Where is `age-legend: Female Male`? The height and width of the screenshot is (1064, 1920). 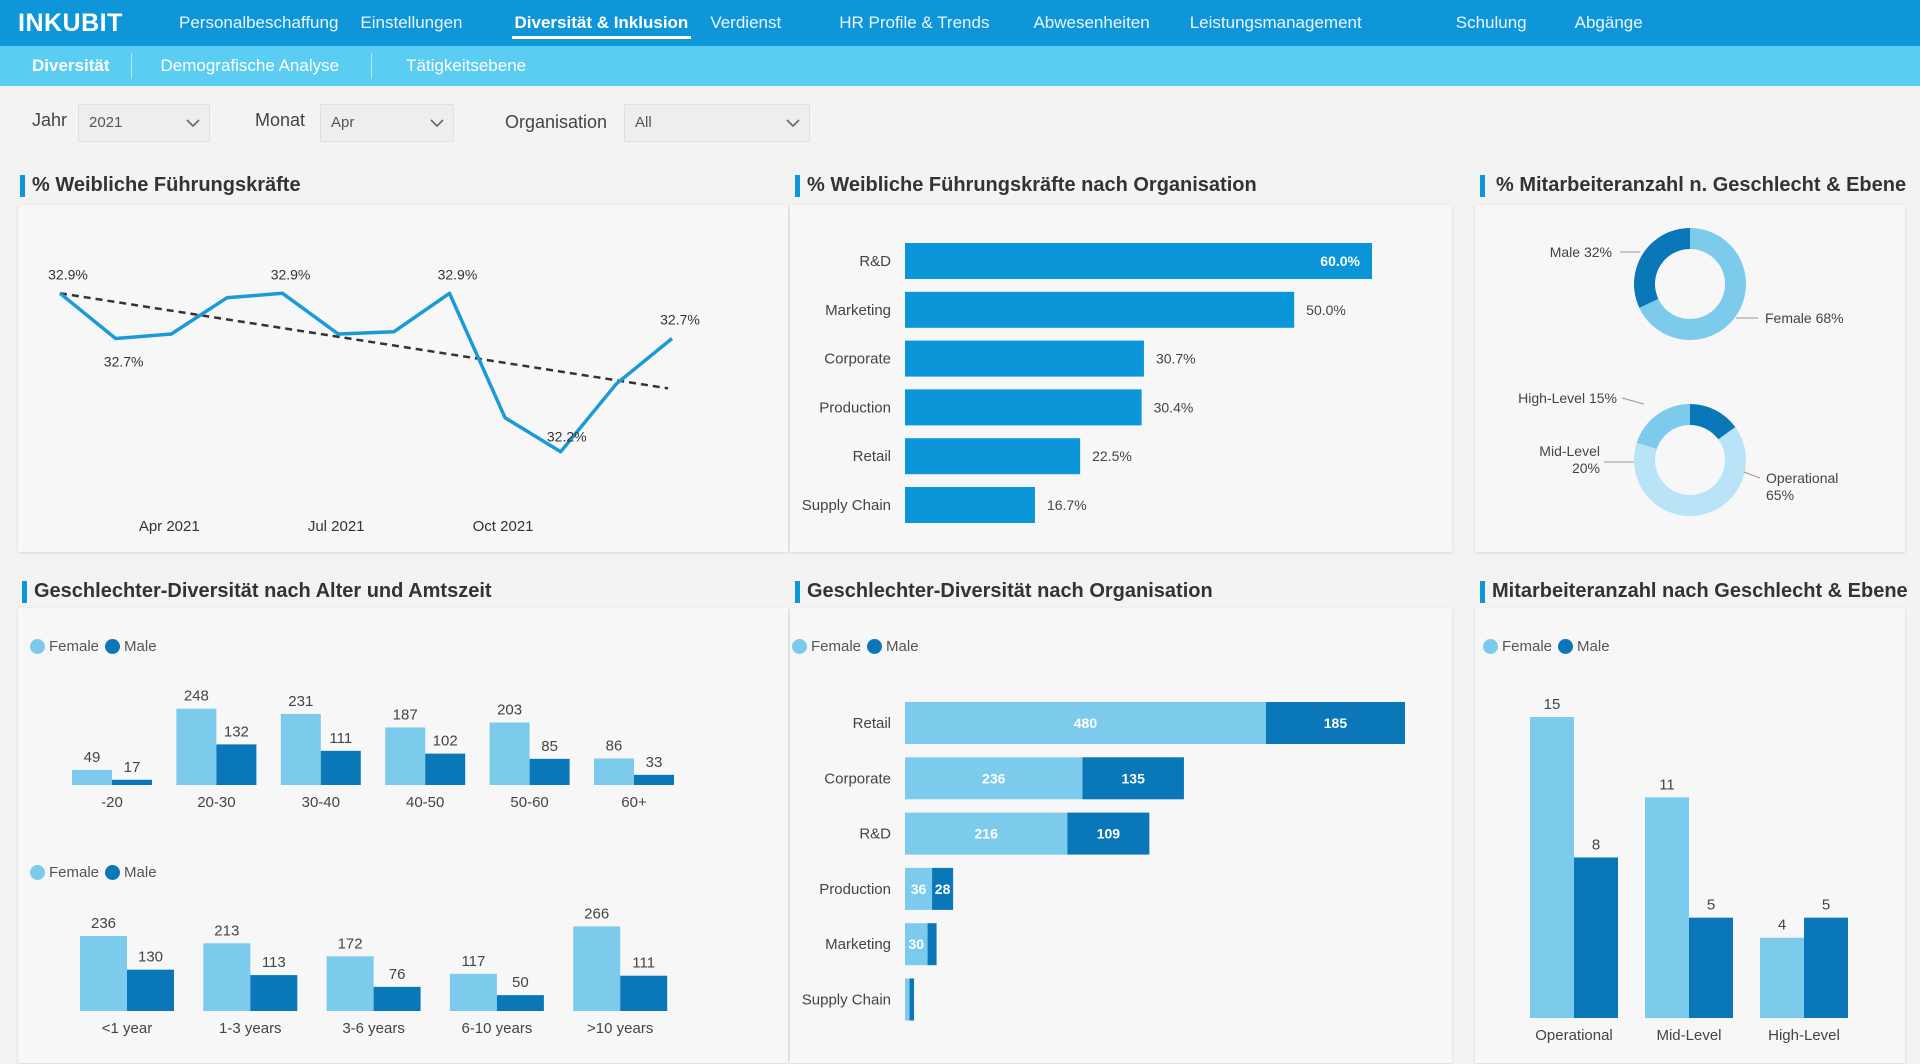
age-legend: Female Male is located at coordinates (96, 646).